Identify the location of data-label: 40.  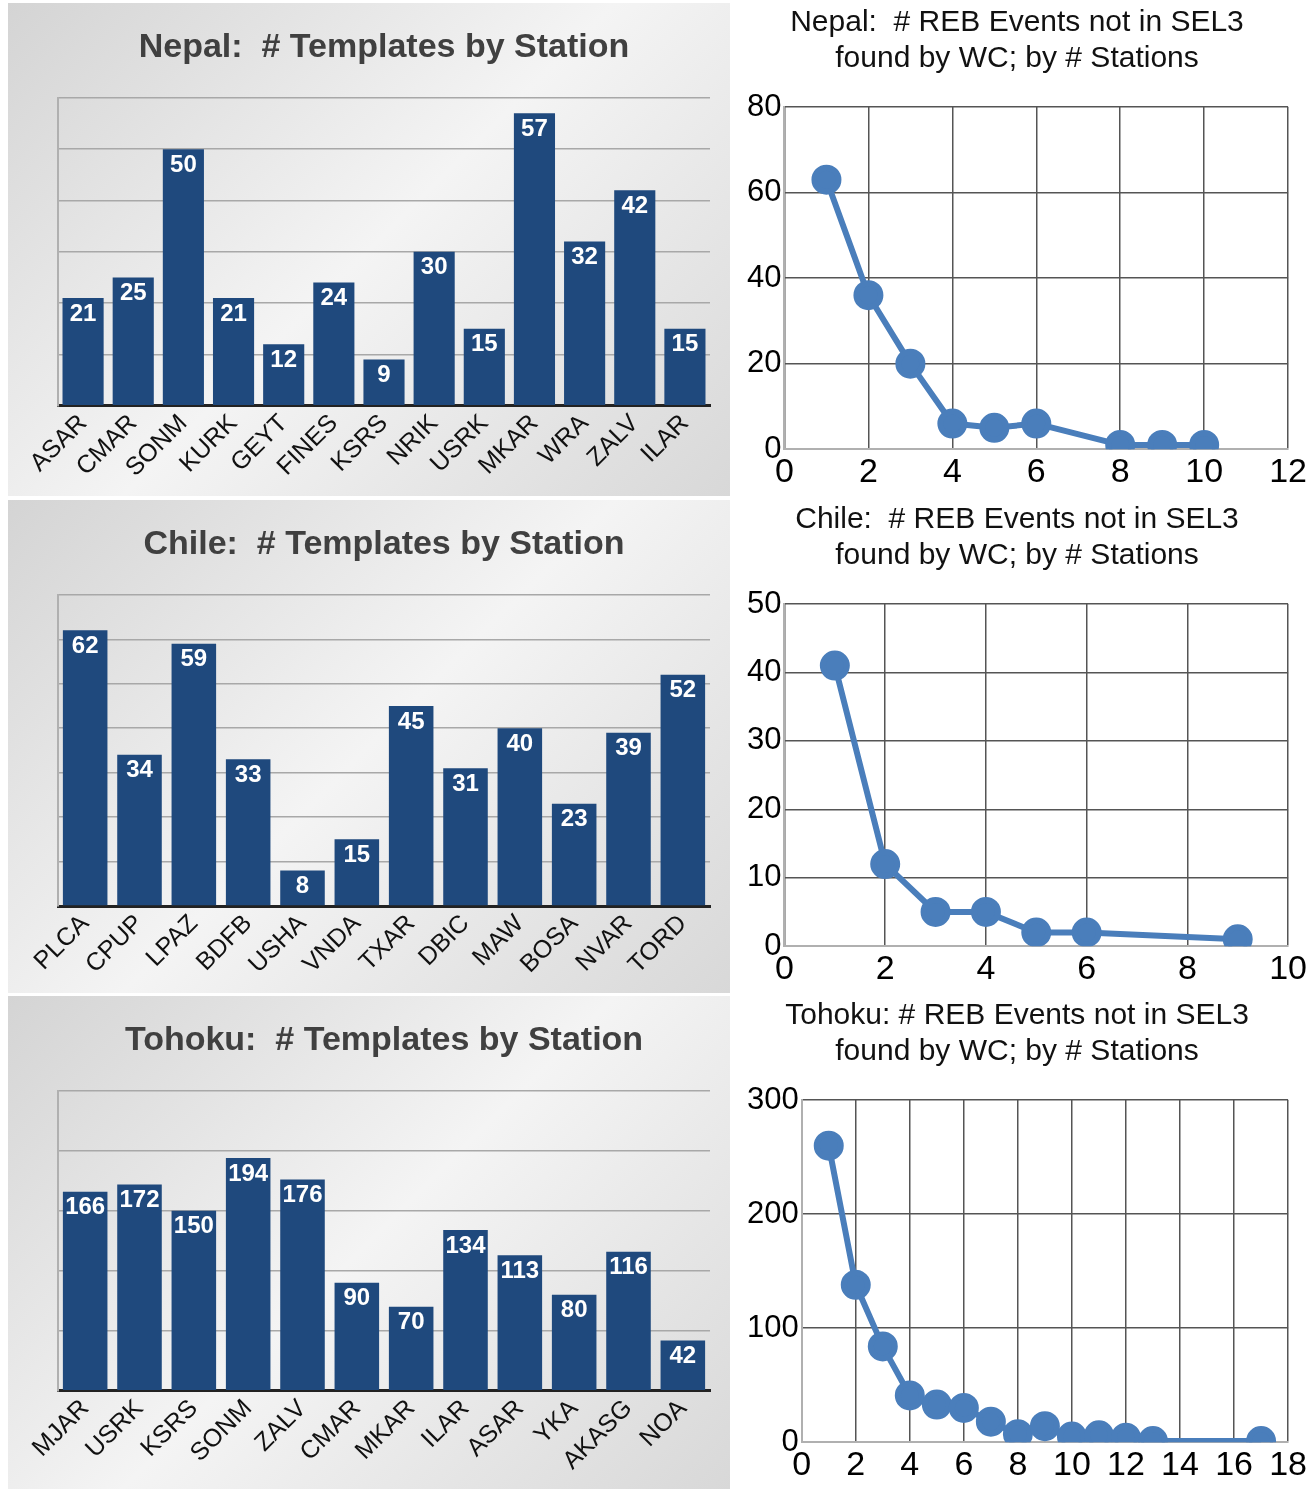
(520, 742).